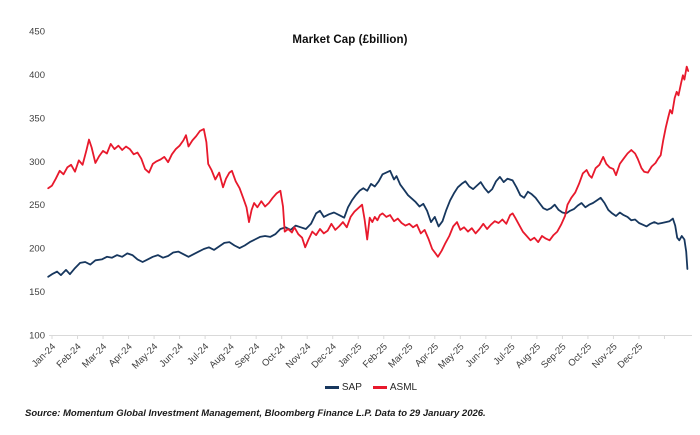 The image size is (700, 435). Describe the element at coordinates (375, 355) in the screenshot. I see `x-tick-label: Feb-25` at that location.